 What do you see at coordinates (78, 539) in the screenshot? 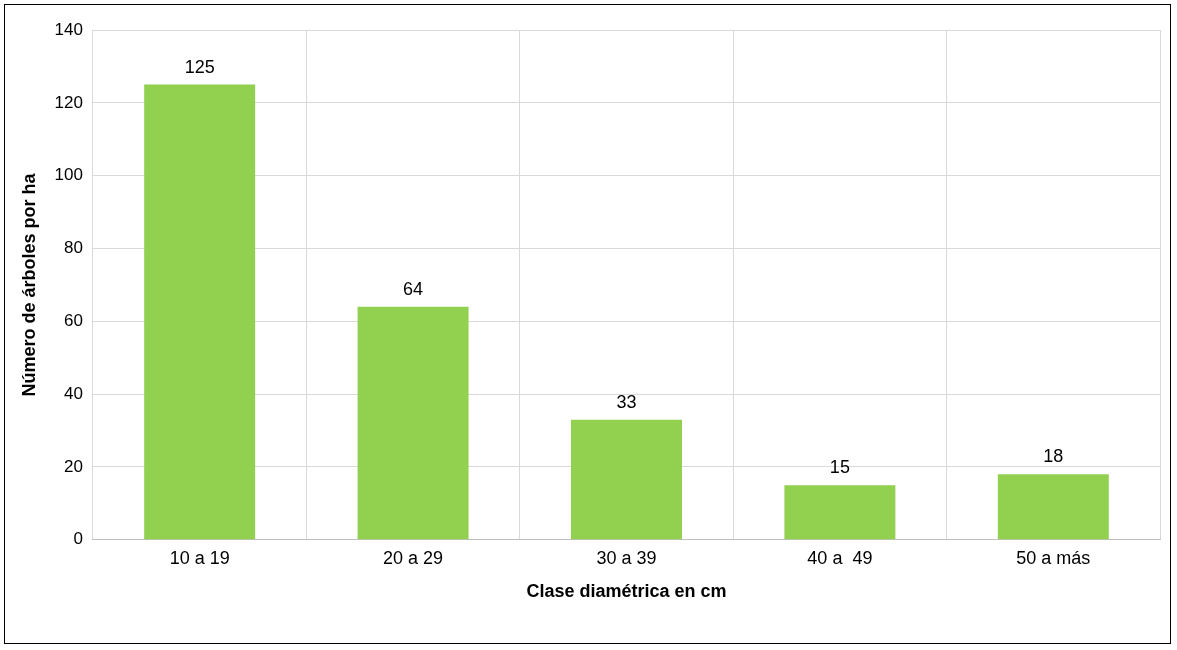
I see `y-tick-label: 0` at bounding box center [78, 539].